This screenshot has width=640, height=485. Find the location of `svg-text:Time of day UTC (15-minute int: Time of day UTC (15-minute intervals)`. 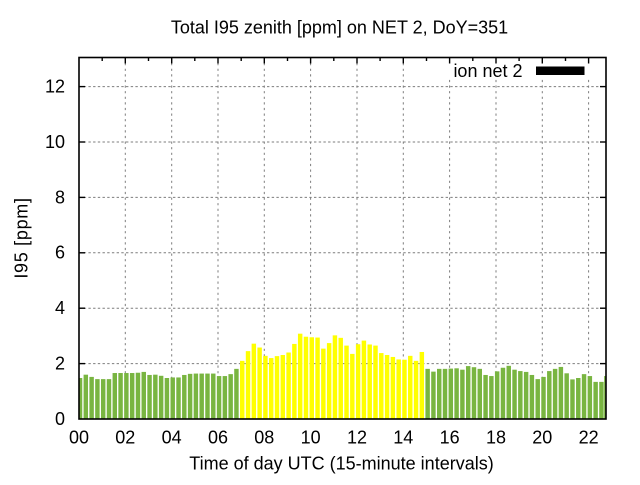

svg-text:Time of day UTC (15-minute int: Time of day UTC (15-minute intervals) is located at coordinates (341, 464).